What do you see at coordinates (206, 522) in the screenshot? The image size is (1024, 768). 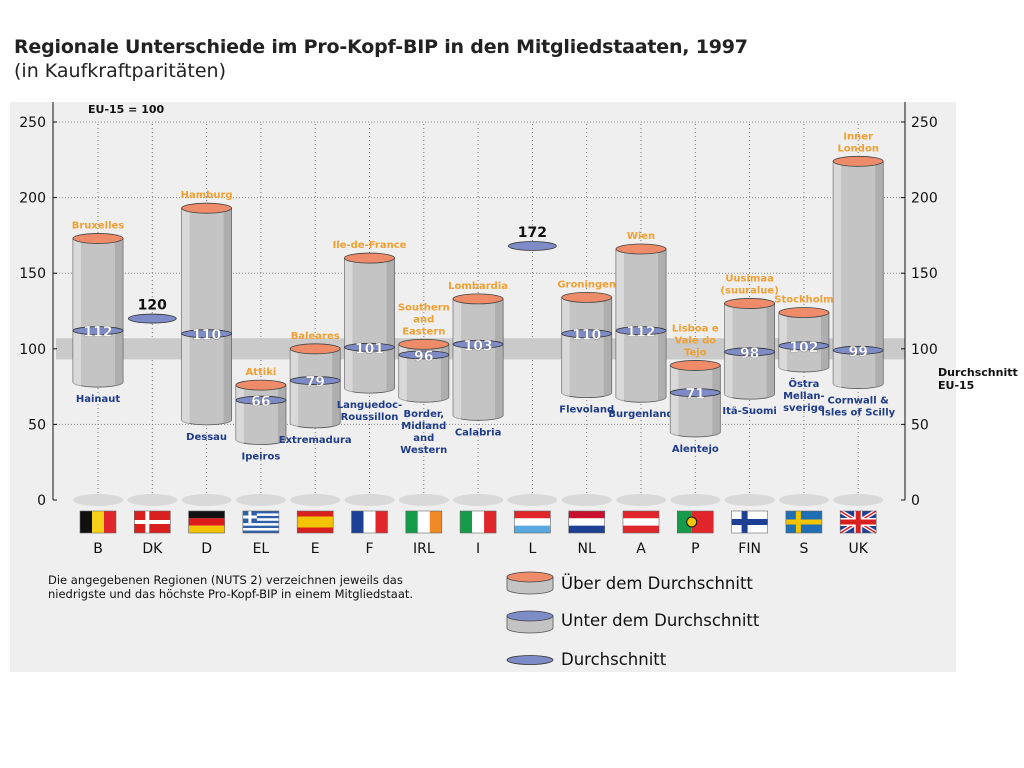 I see `flag-d` at bounding box center [206, 522].